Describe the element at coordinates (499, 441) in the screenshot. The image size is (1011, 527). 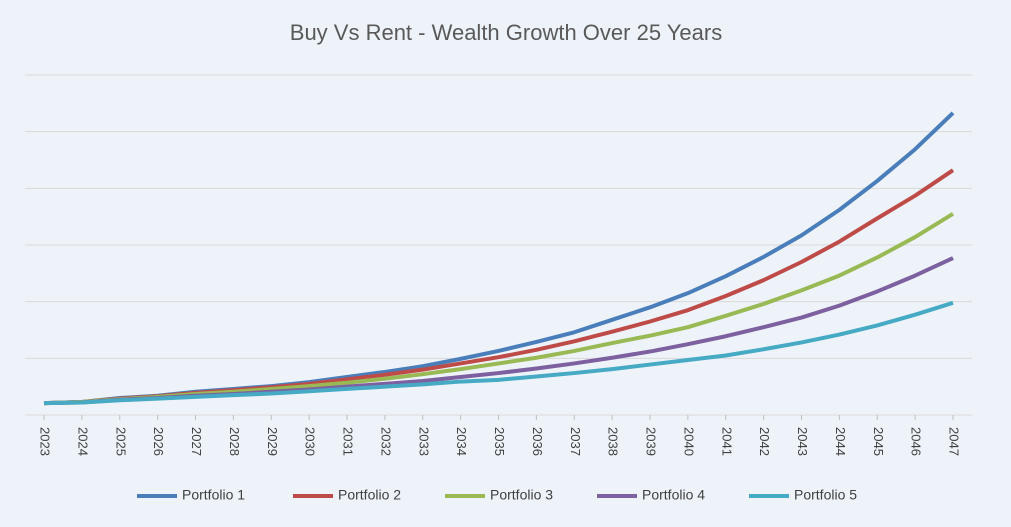
I see `x-tick-label: 2035` at that location.